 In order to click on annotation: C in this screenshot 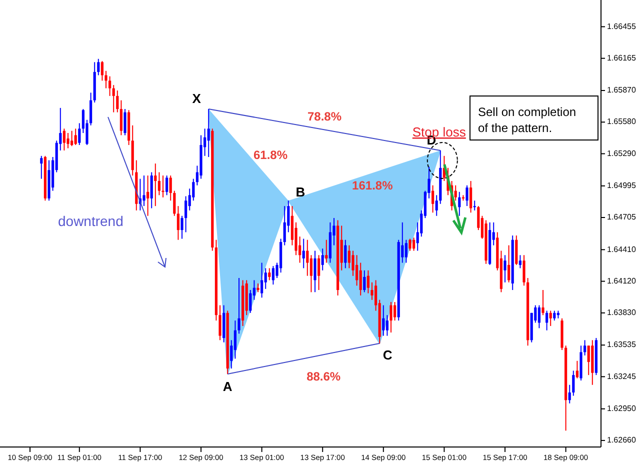, I will do `click(387, 354)`.